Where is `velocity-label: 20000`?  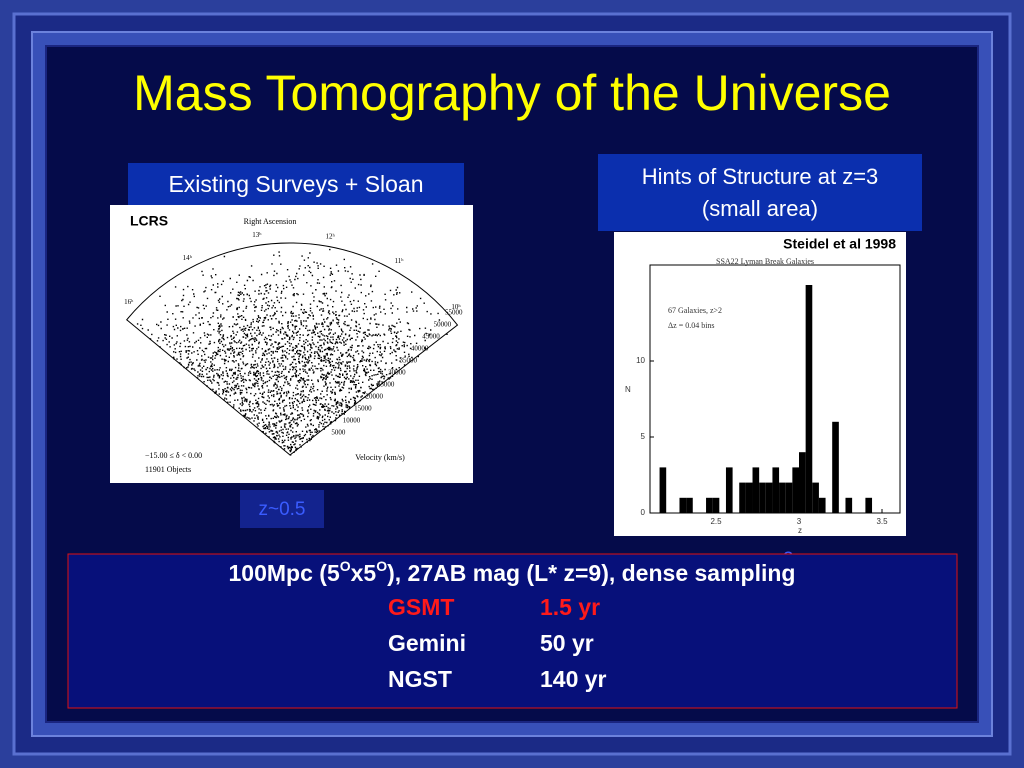 velocity-label: 20000 is located at coordinates (374, 397).